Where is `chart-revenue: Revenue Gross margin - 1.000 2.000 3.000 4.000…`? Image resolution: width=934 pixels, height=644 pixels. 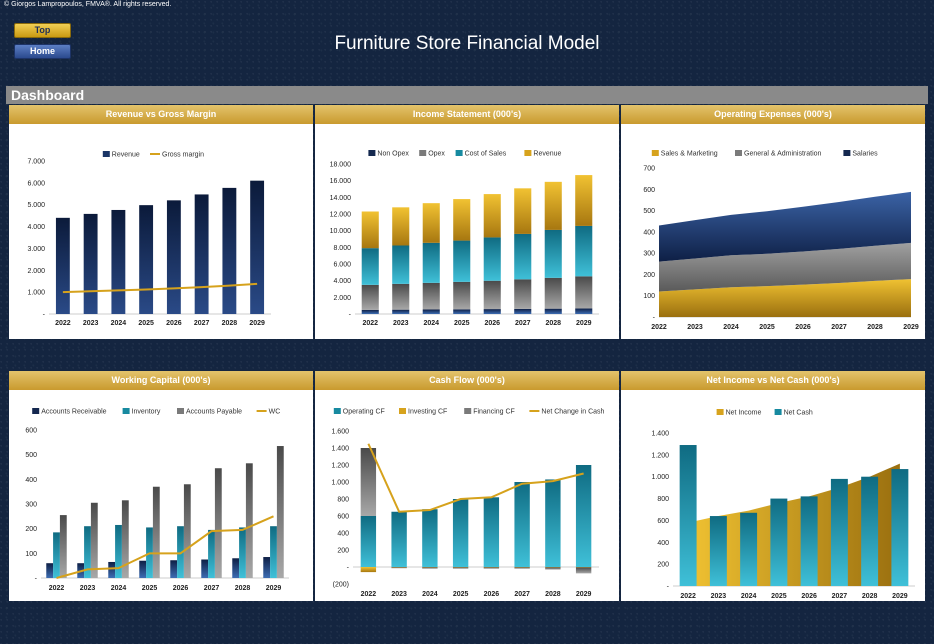 chart-revenue: Revenue Gross margin - 1.000 2.000 3.000 4.000… is located at coordinates (149, 239).